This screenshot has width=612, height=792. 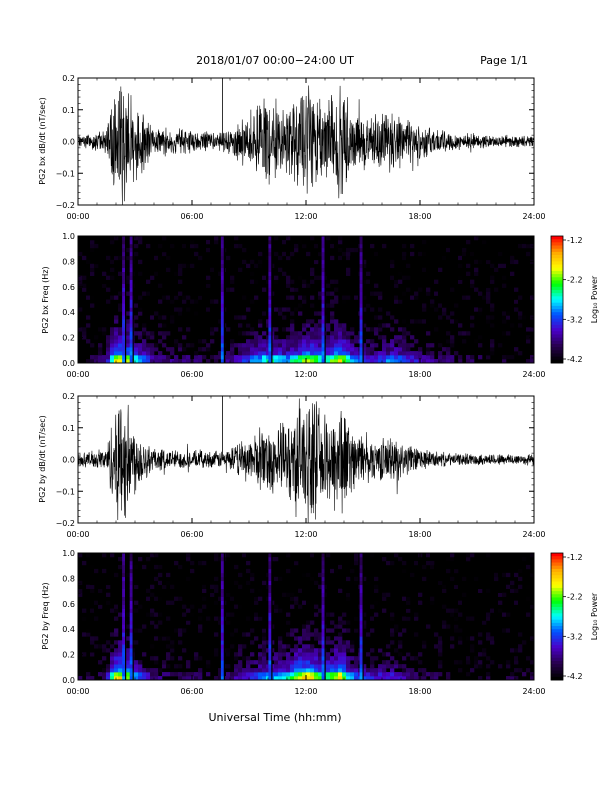 What do you see at coordinates (594, 299) in the screenshot?
I see `colorbar-label: Log₁₀ Power` at bounding box center [594, 299].